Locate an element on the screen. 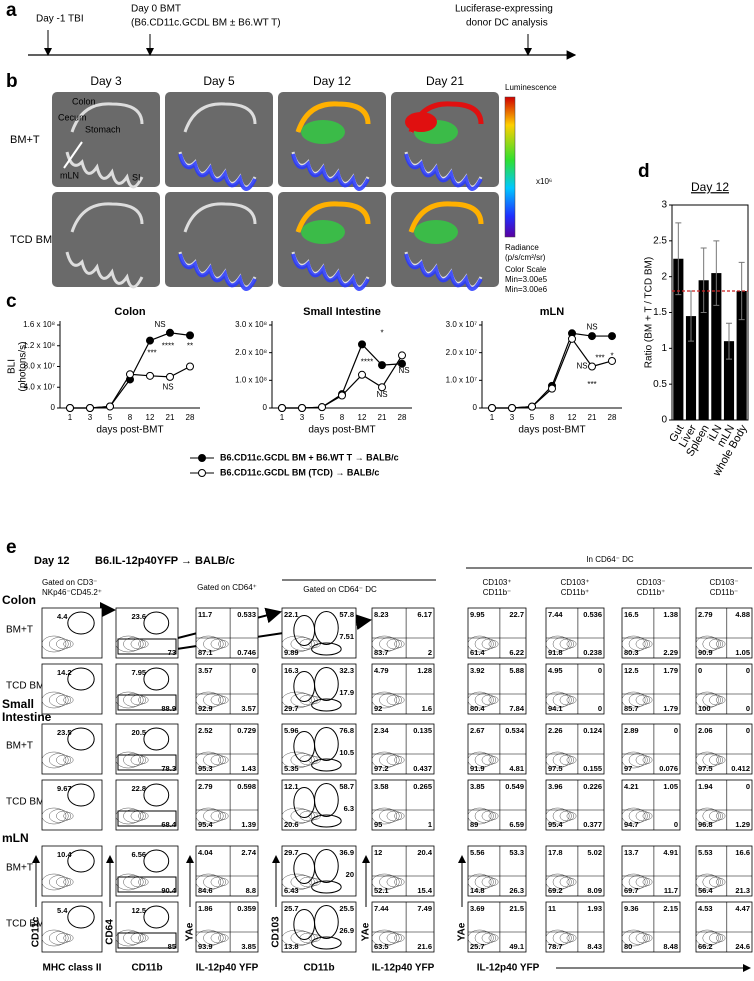  event: (B6.CD11c.GCDL BM ± B6.WT T) is located at coordinates (206, 23).